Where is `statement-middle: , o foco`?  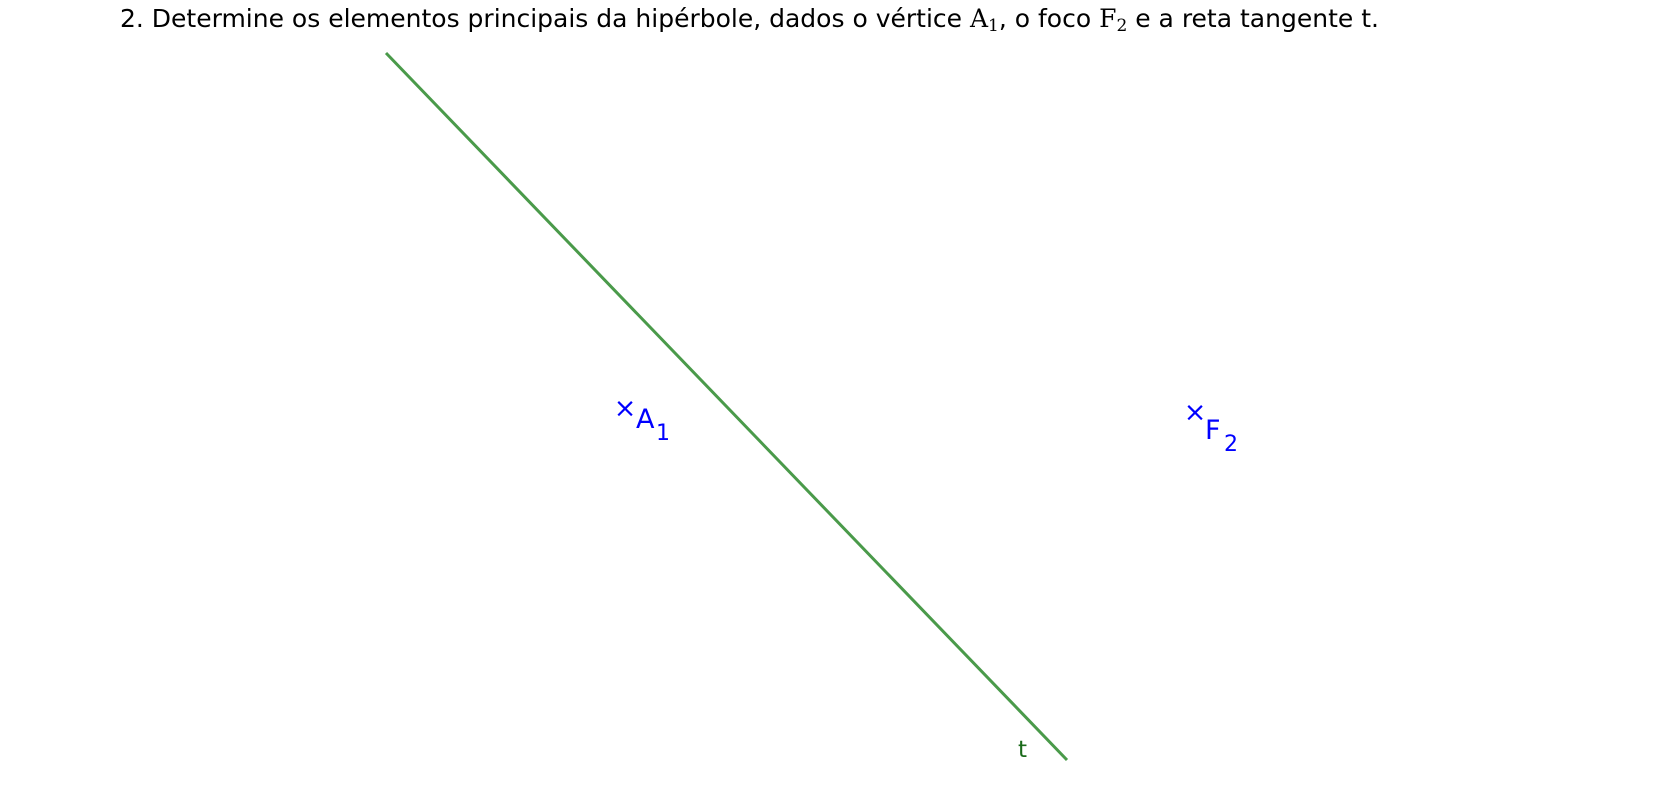 statement-middle: , o foco is located at coordinates (1049, 18).